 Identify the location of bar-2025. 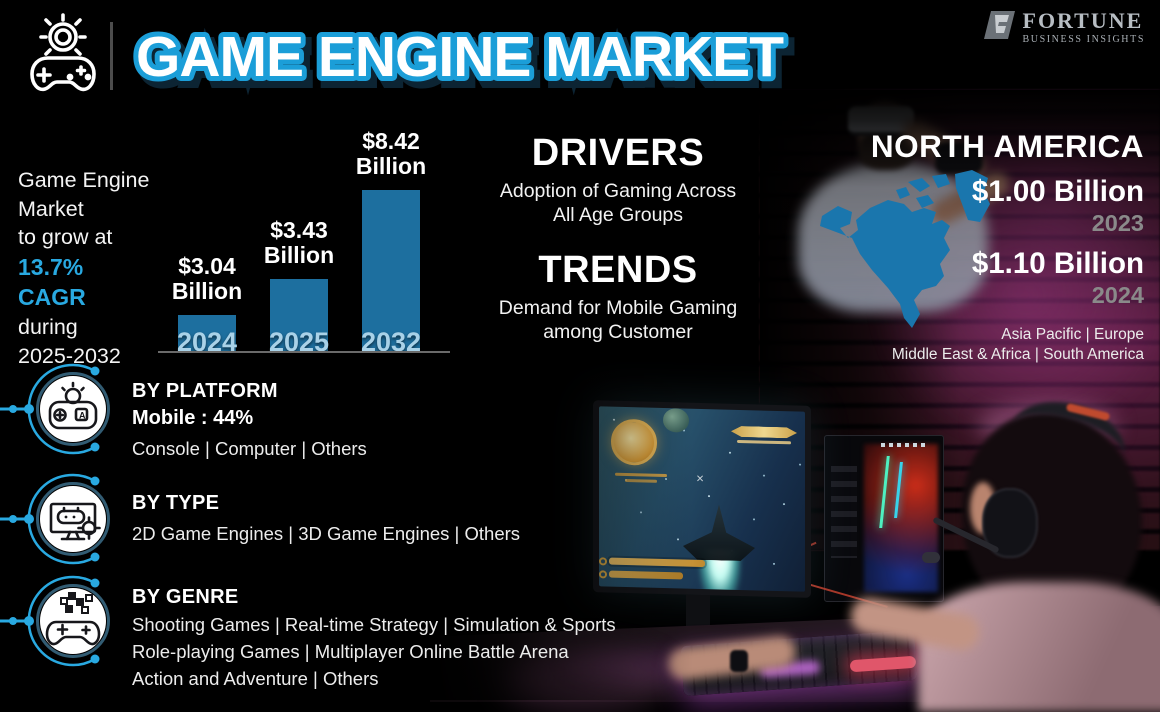
(299, 315).